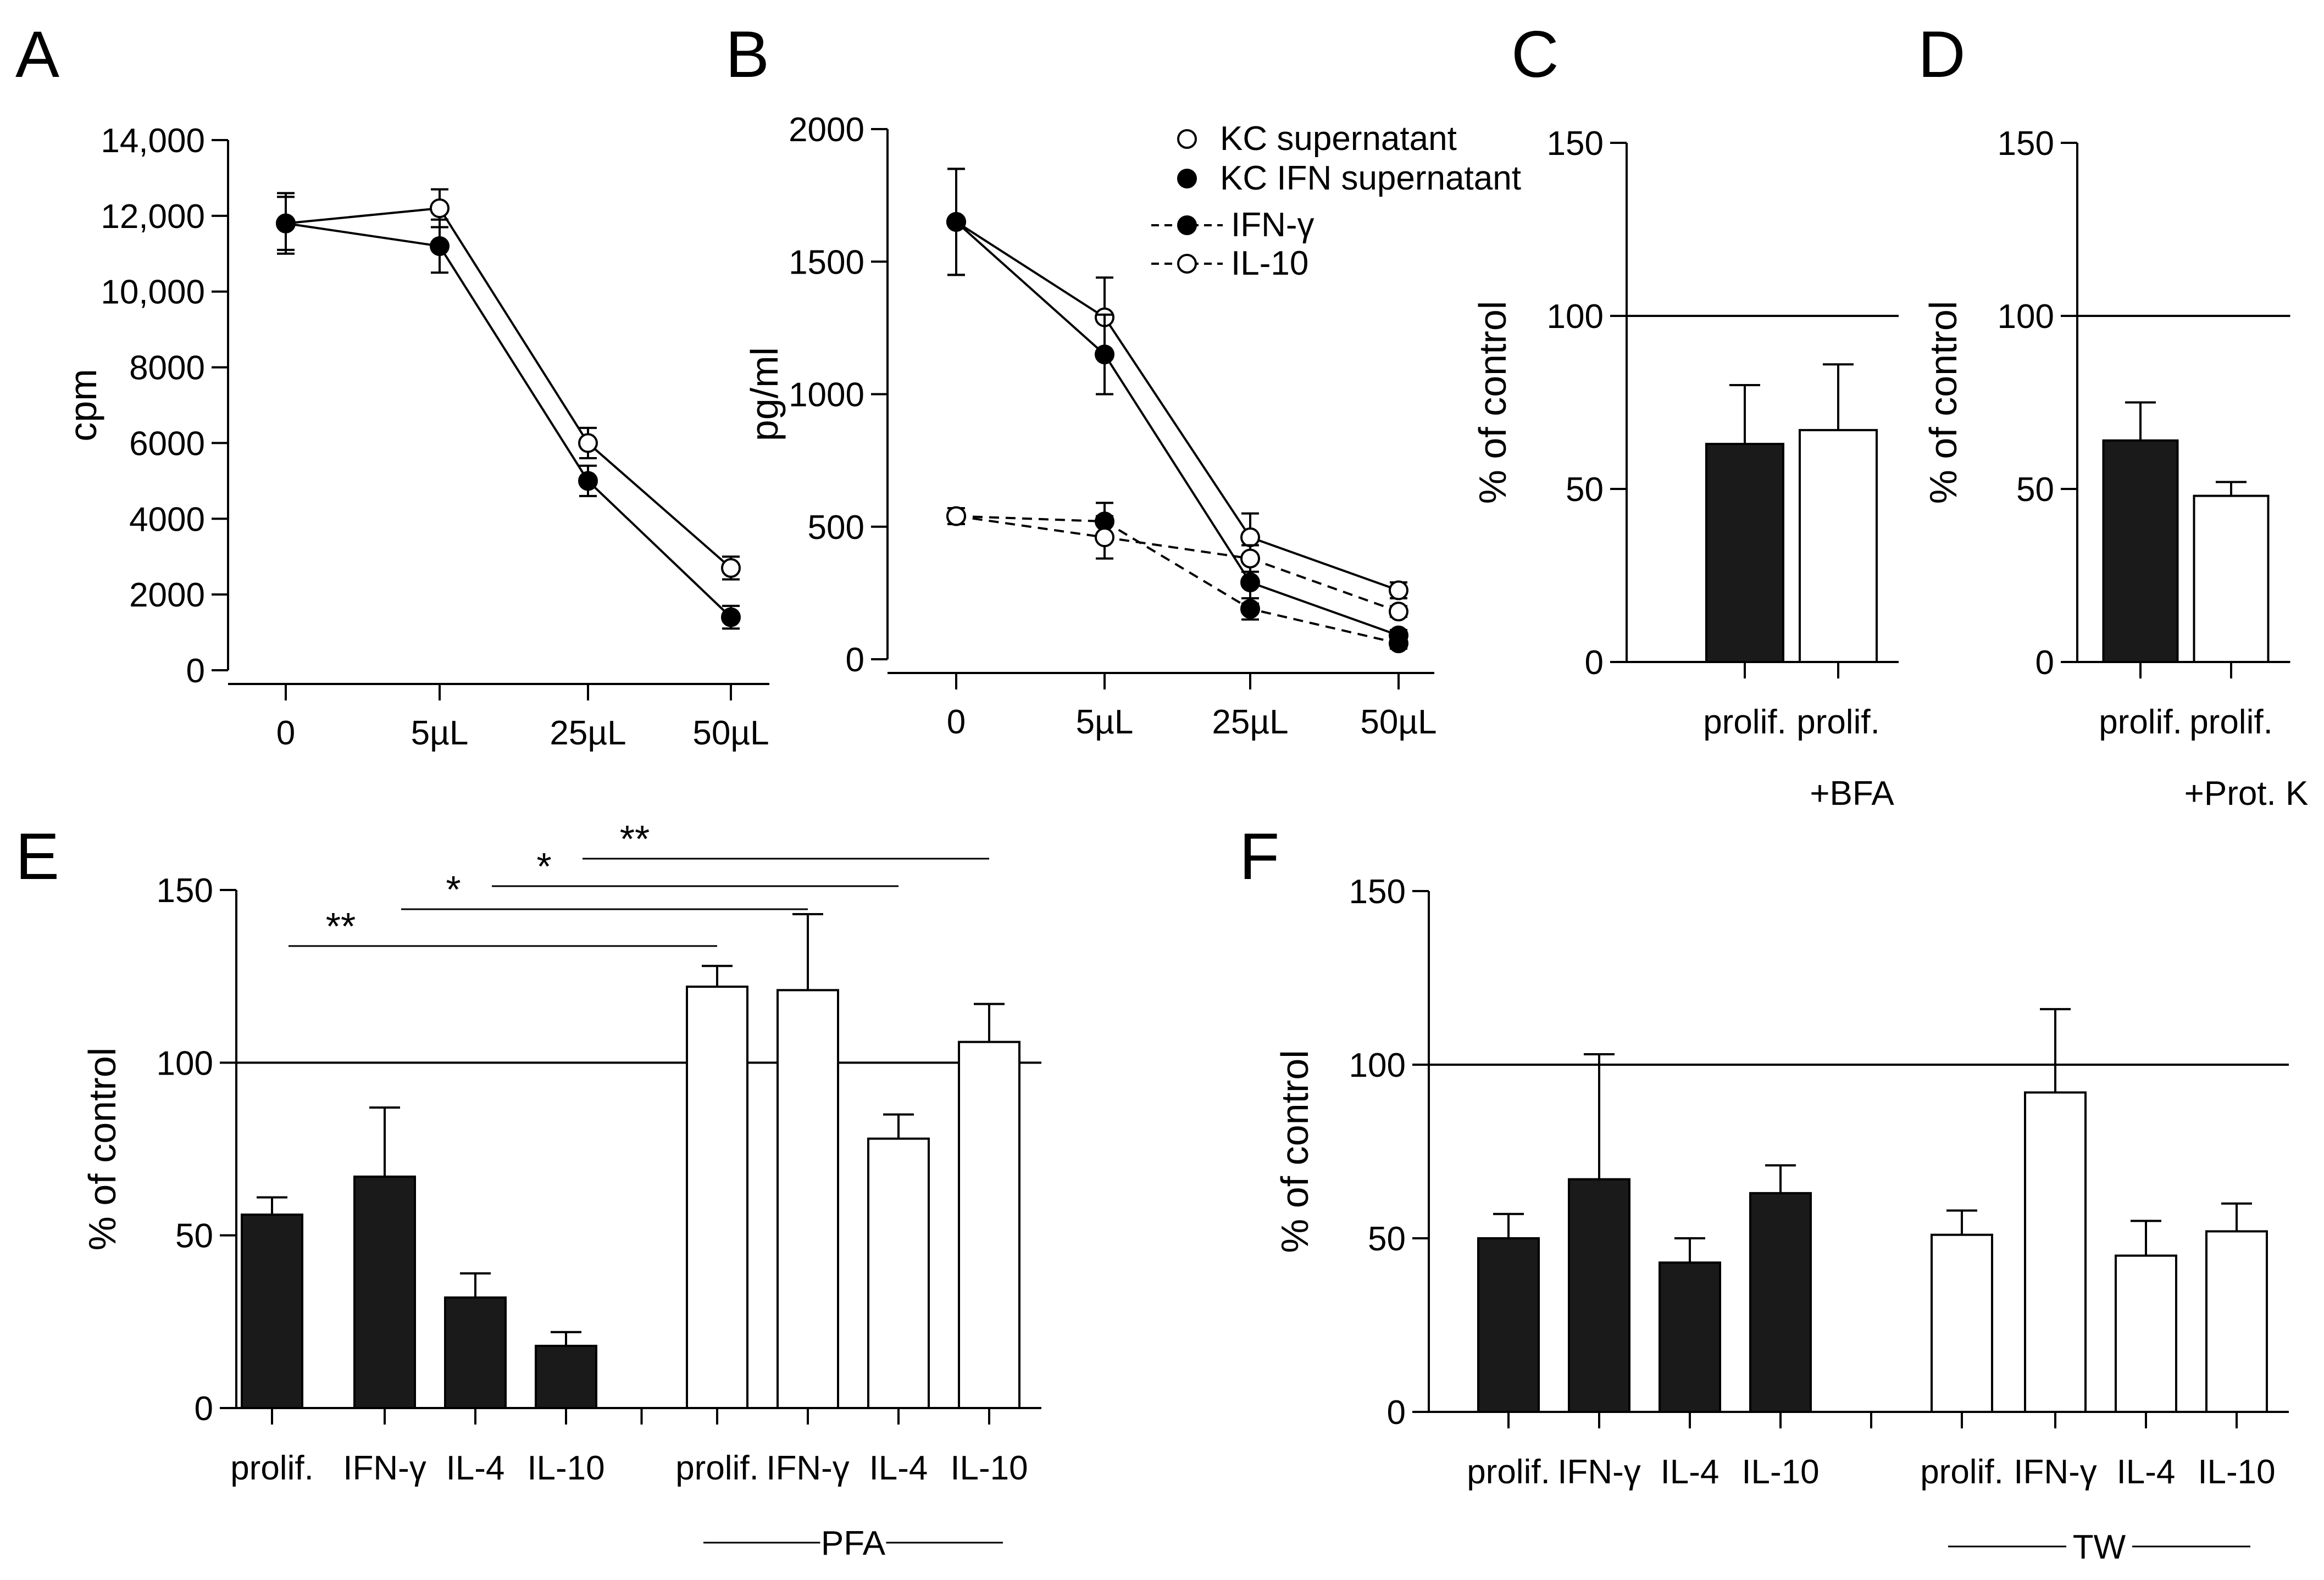 This screenshot has height=1580, width=2324. Describe the element at coordinates (1535, 54) in the screenshot. I see `panel-letter-C: C` at that location.